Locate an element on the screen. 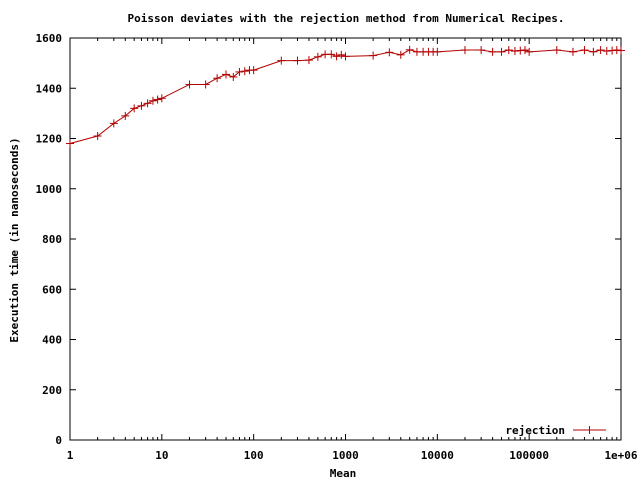 The image size is (640, 480). y-axis-label: Execution time (in nanoseconds) is located at coordinates (14, 239).